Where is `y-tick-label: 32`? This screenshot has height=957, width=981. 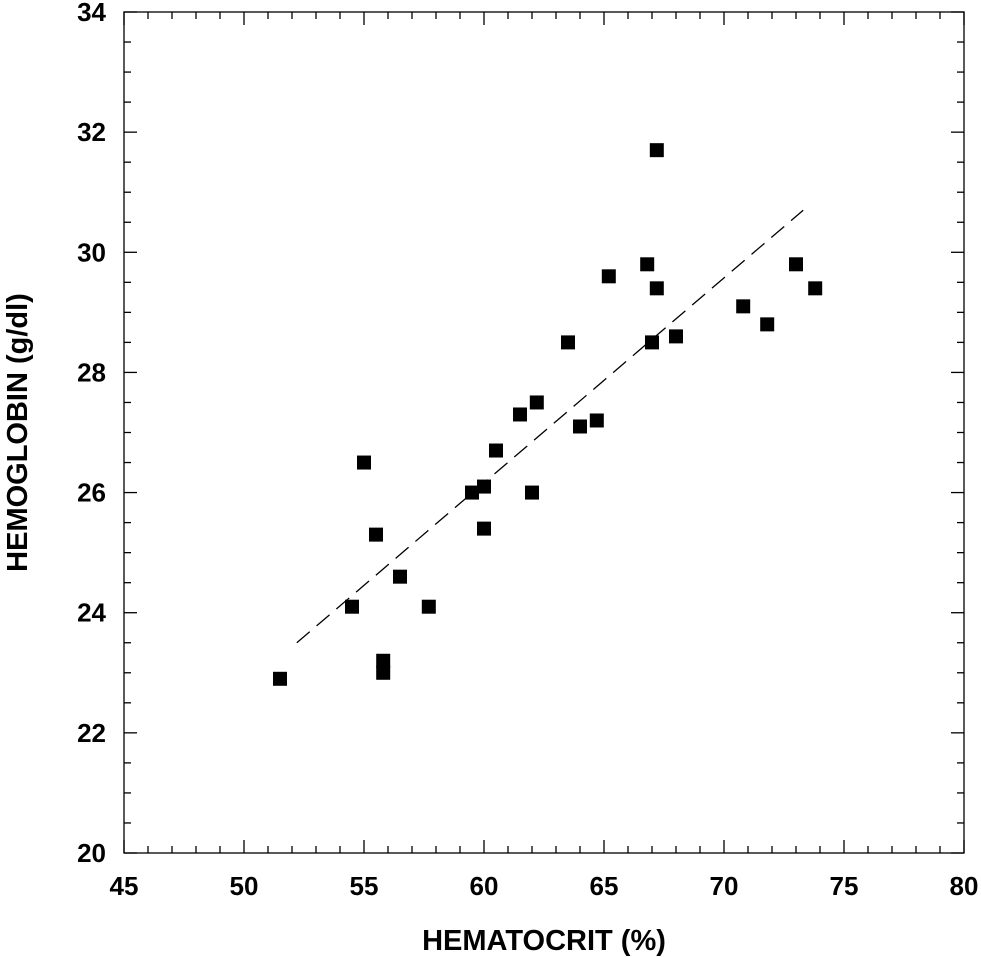
y-tick-label: 32 is located at coordinates (91, 132).